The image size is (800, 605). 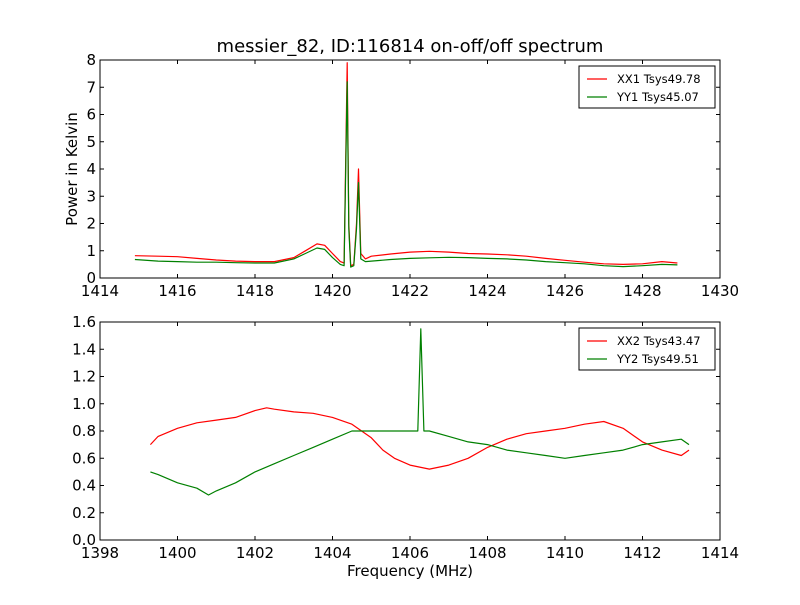 What do you see at coordinates (657, 359) in the screenshot?
I see `legend-label: YY2 Tsys49.51` at bounding box center [657, 359].